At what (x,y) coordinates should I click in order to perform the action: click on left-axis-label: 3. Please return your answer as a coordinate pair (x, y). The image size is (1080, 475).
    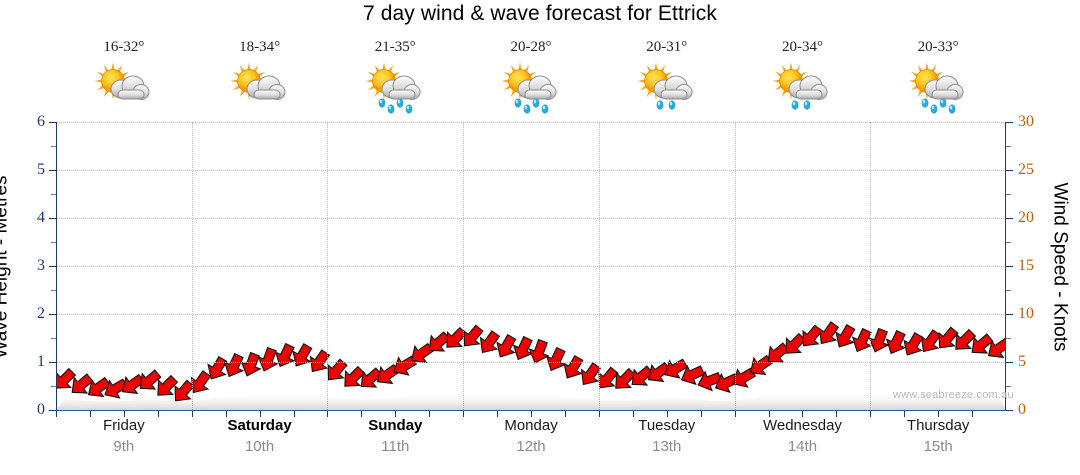
    Looking at the image, I should click on (41, 265).